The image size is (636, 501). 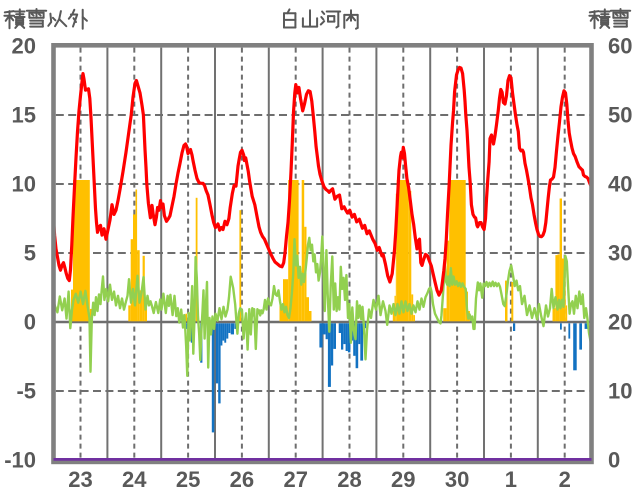 What do you see at coordinates (134, 479) in the screenshot?
I see `svg-text: 24` at bounding box center [134, 479].